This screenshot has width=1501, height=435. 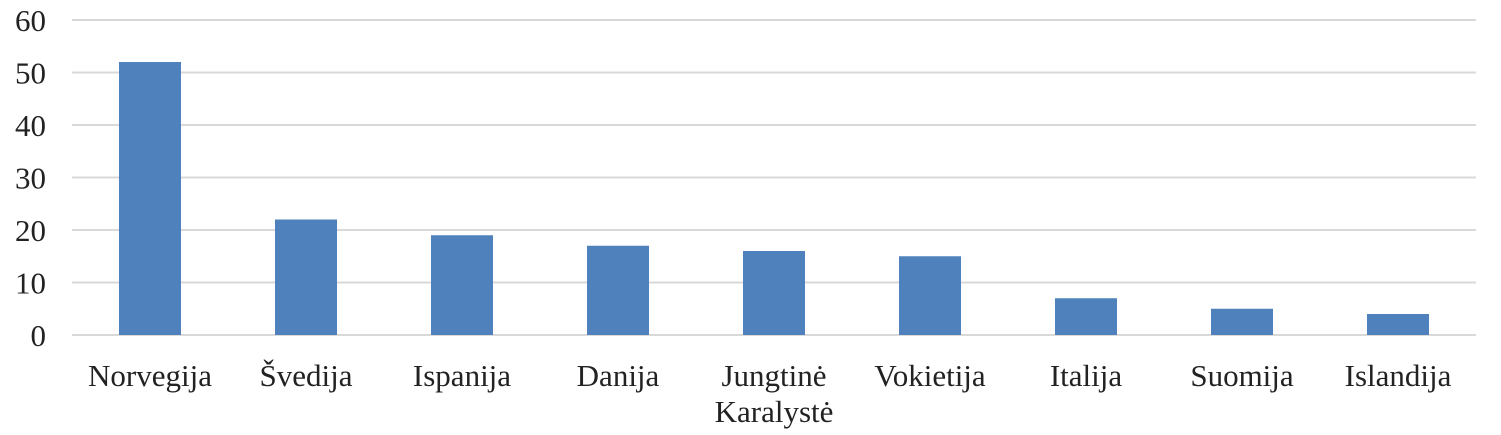 I want to click on y-axis-tick-labels: 0 10 20 30 40 50 60, so click(x=30, y=178).